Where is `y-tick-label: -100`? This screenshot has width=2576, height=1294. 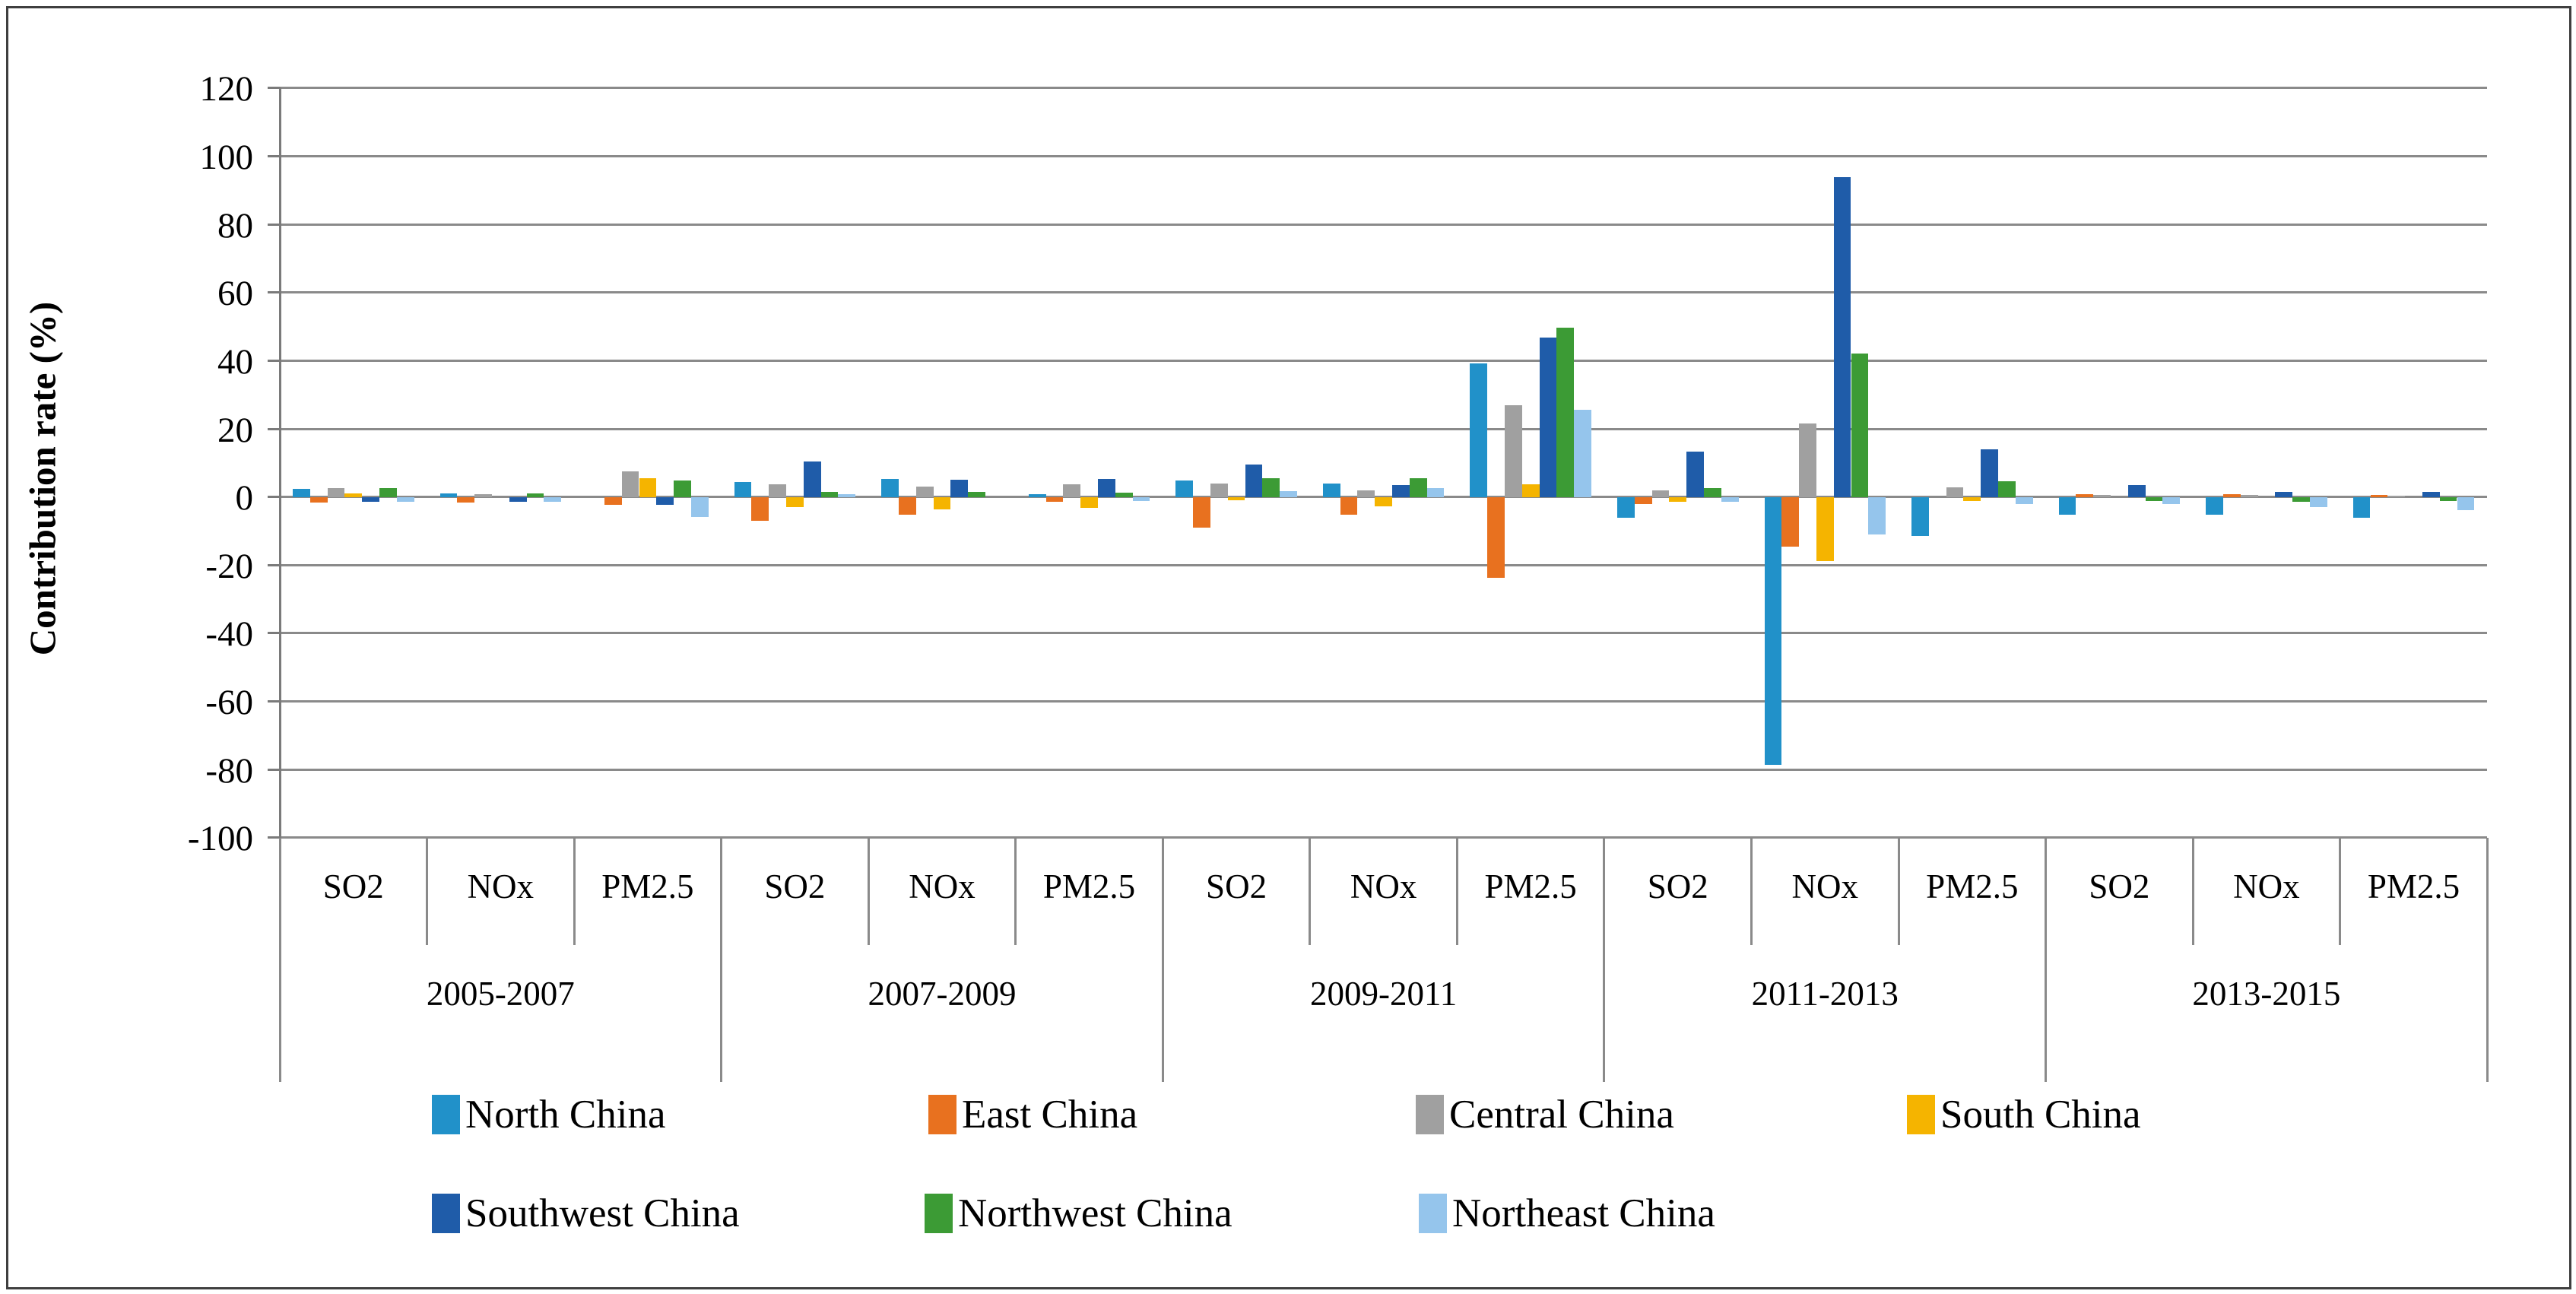 y-tick-label: -100 is located at coordinates (220, 839).